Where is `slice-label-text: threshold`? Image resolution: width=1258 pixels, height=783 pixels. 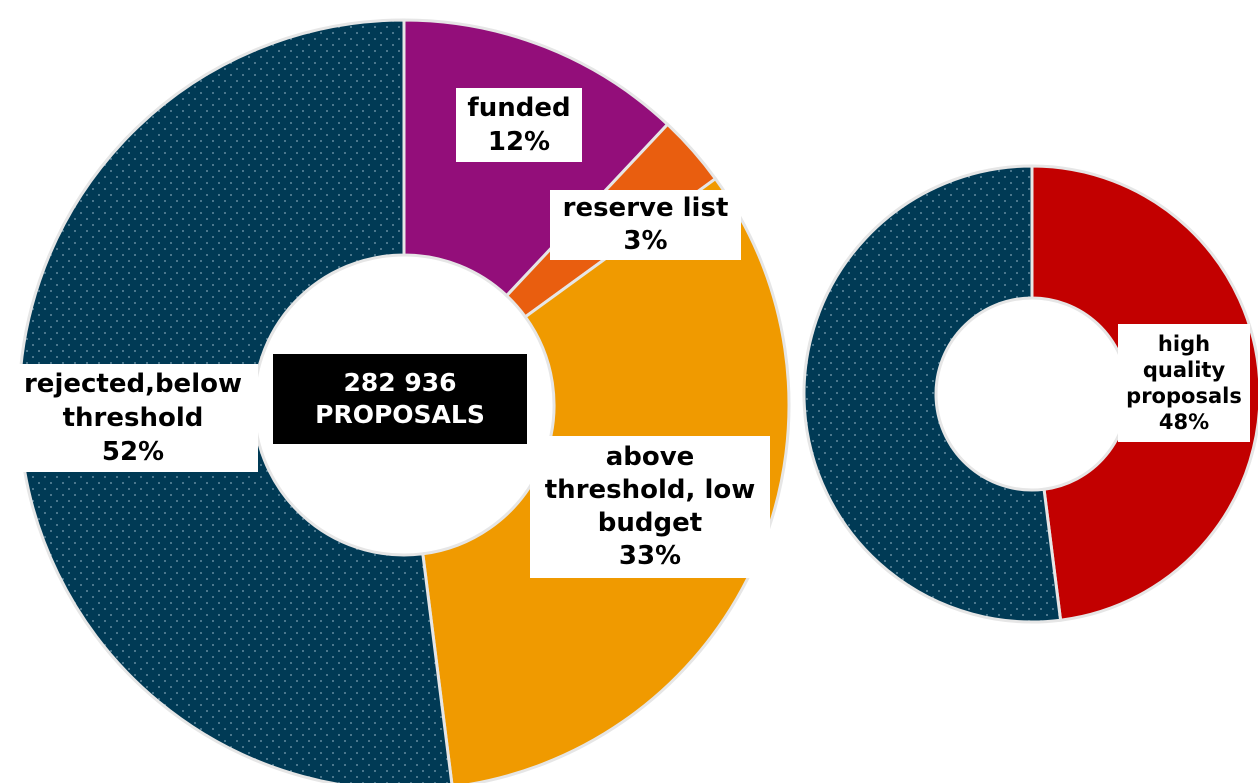 slice-label-text: threshold is located at coordinates (133, 418).